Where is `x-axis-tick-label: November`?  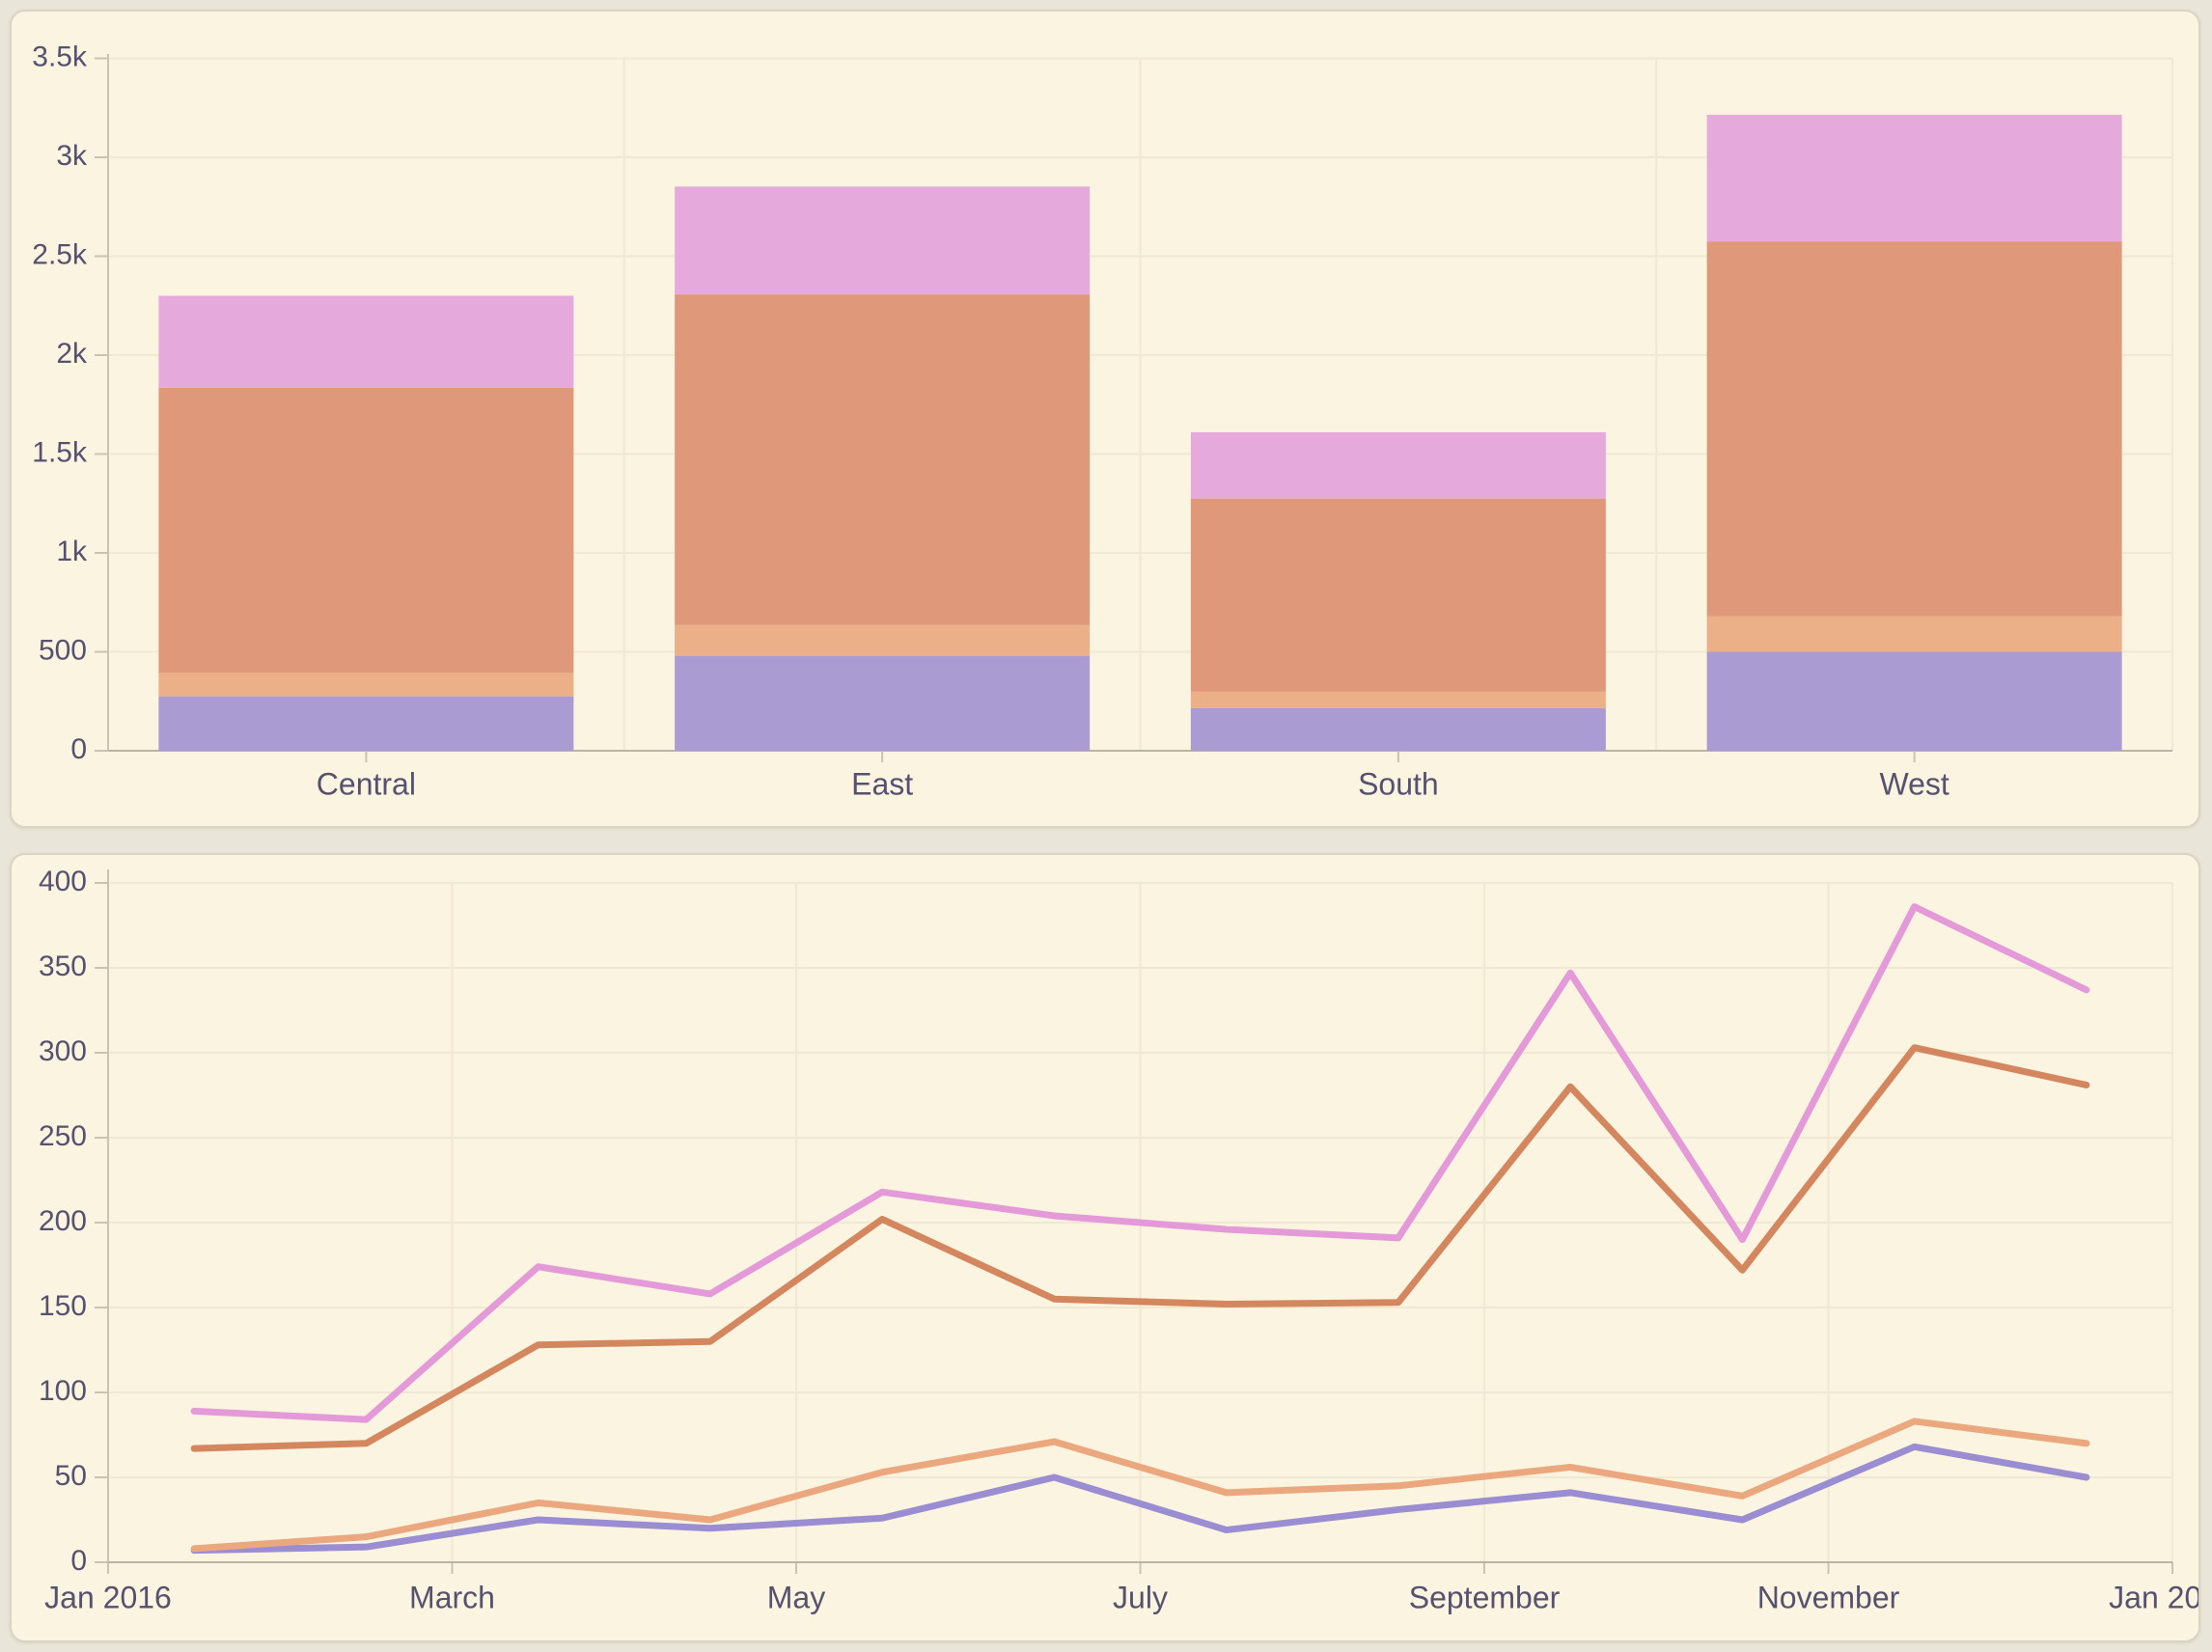 x-axis-tick-label: November is located at coordinates (1828, 1597).